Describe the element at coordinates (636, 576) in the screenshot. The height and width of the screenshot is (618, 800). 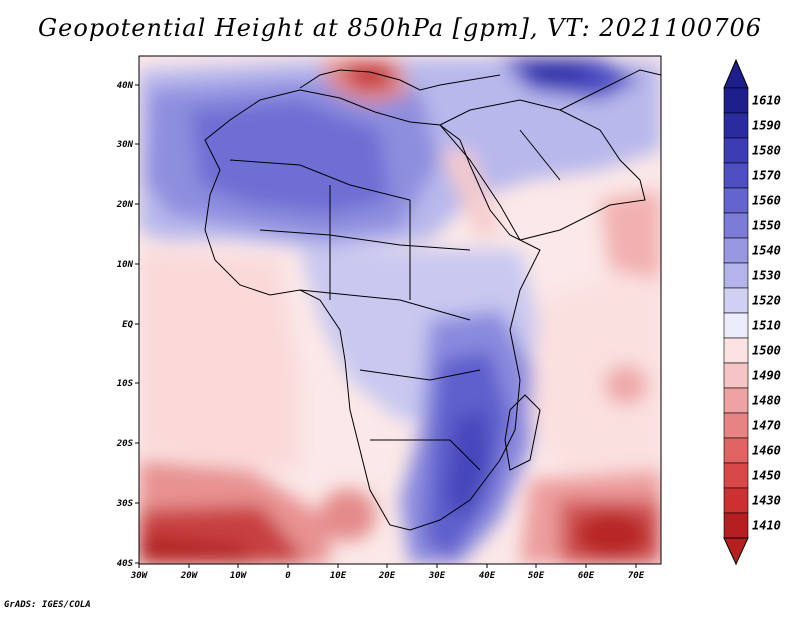
I see `lon-label: 70E` at that location.